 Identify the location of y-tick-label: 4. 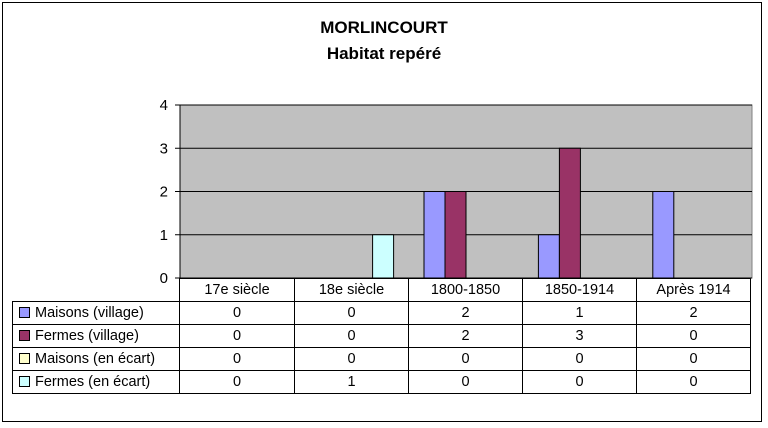
(164, 105).